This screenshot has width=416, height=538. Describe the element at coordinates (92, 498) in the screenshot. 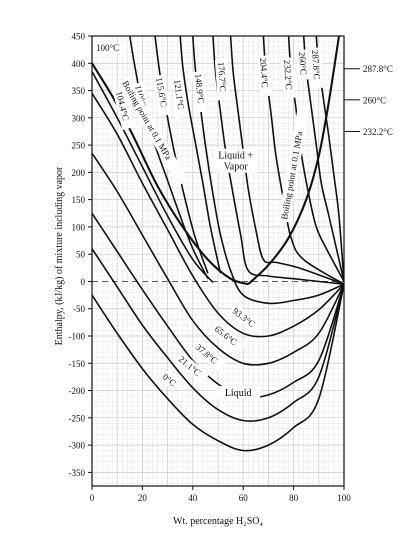

I see `x-tick-label: 0` at that location.